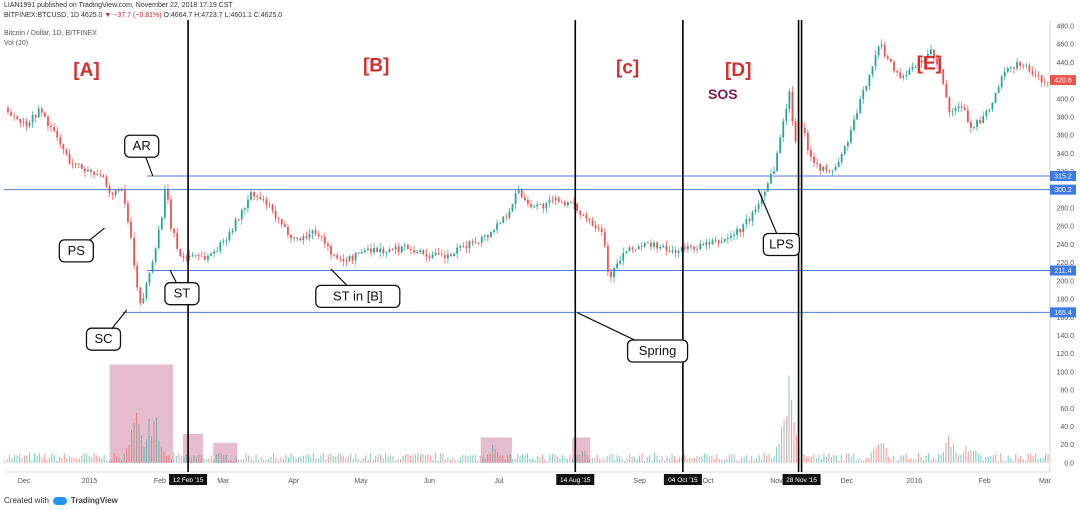  I want to click on symbol-text: BITFINEX:BTCUSD, 1D, so click(42, 15).